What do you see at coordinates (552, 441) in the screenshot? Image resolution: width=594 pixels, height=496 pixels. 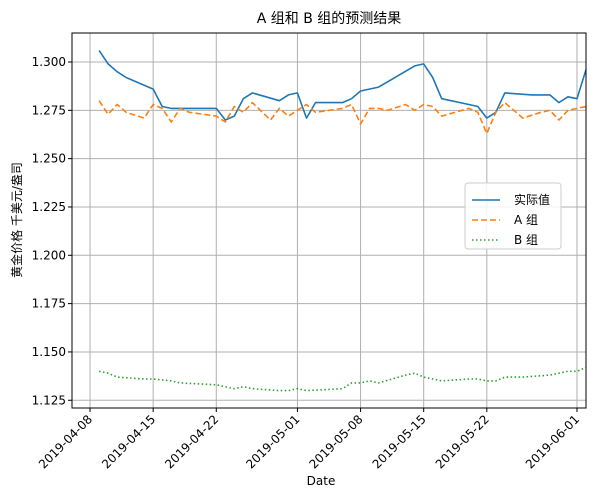 I see `x-tick-label: 2019-06-01` at bounding box center [552, 441].